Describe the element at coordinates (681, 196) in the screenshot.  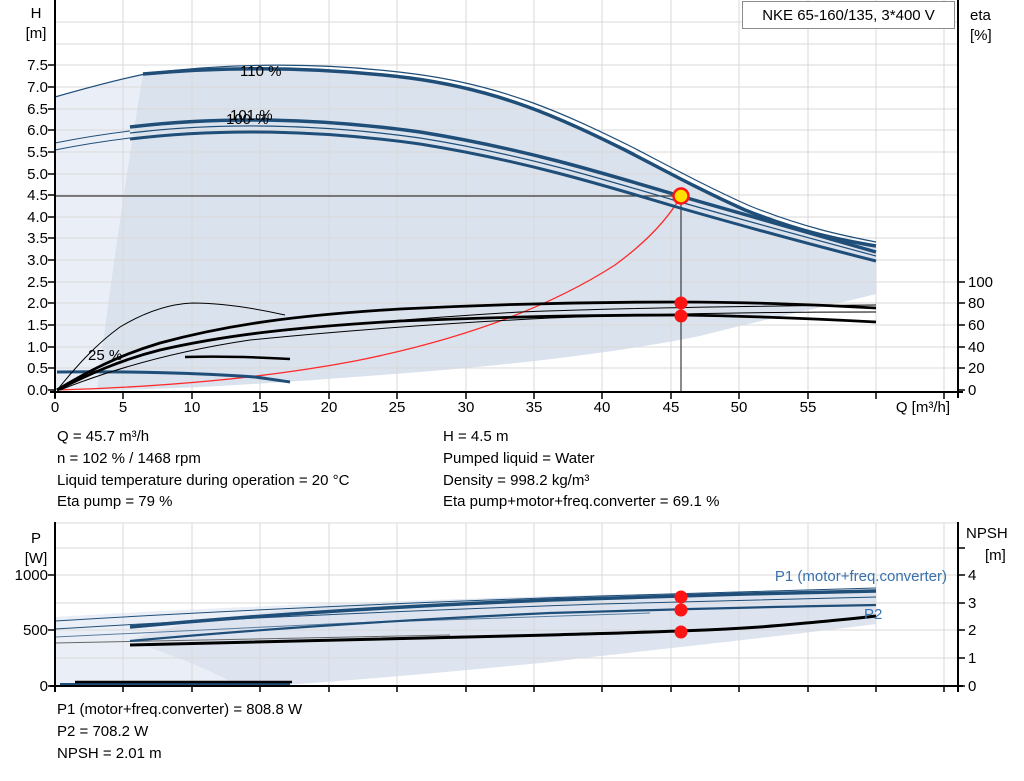
I see `operating-point-marker` at that location.